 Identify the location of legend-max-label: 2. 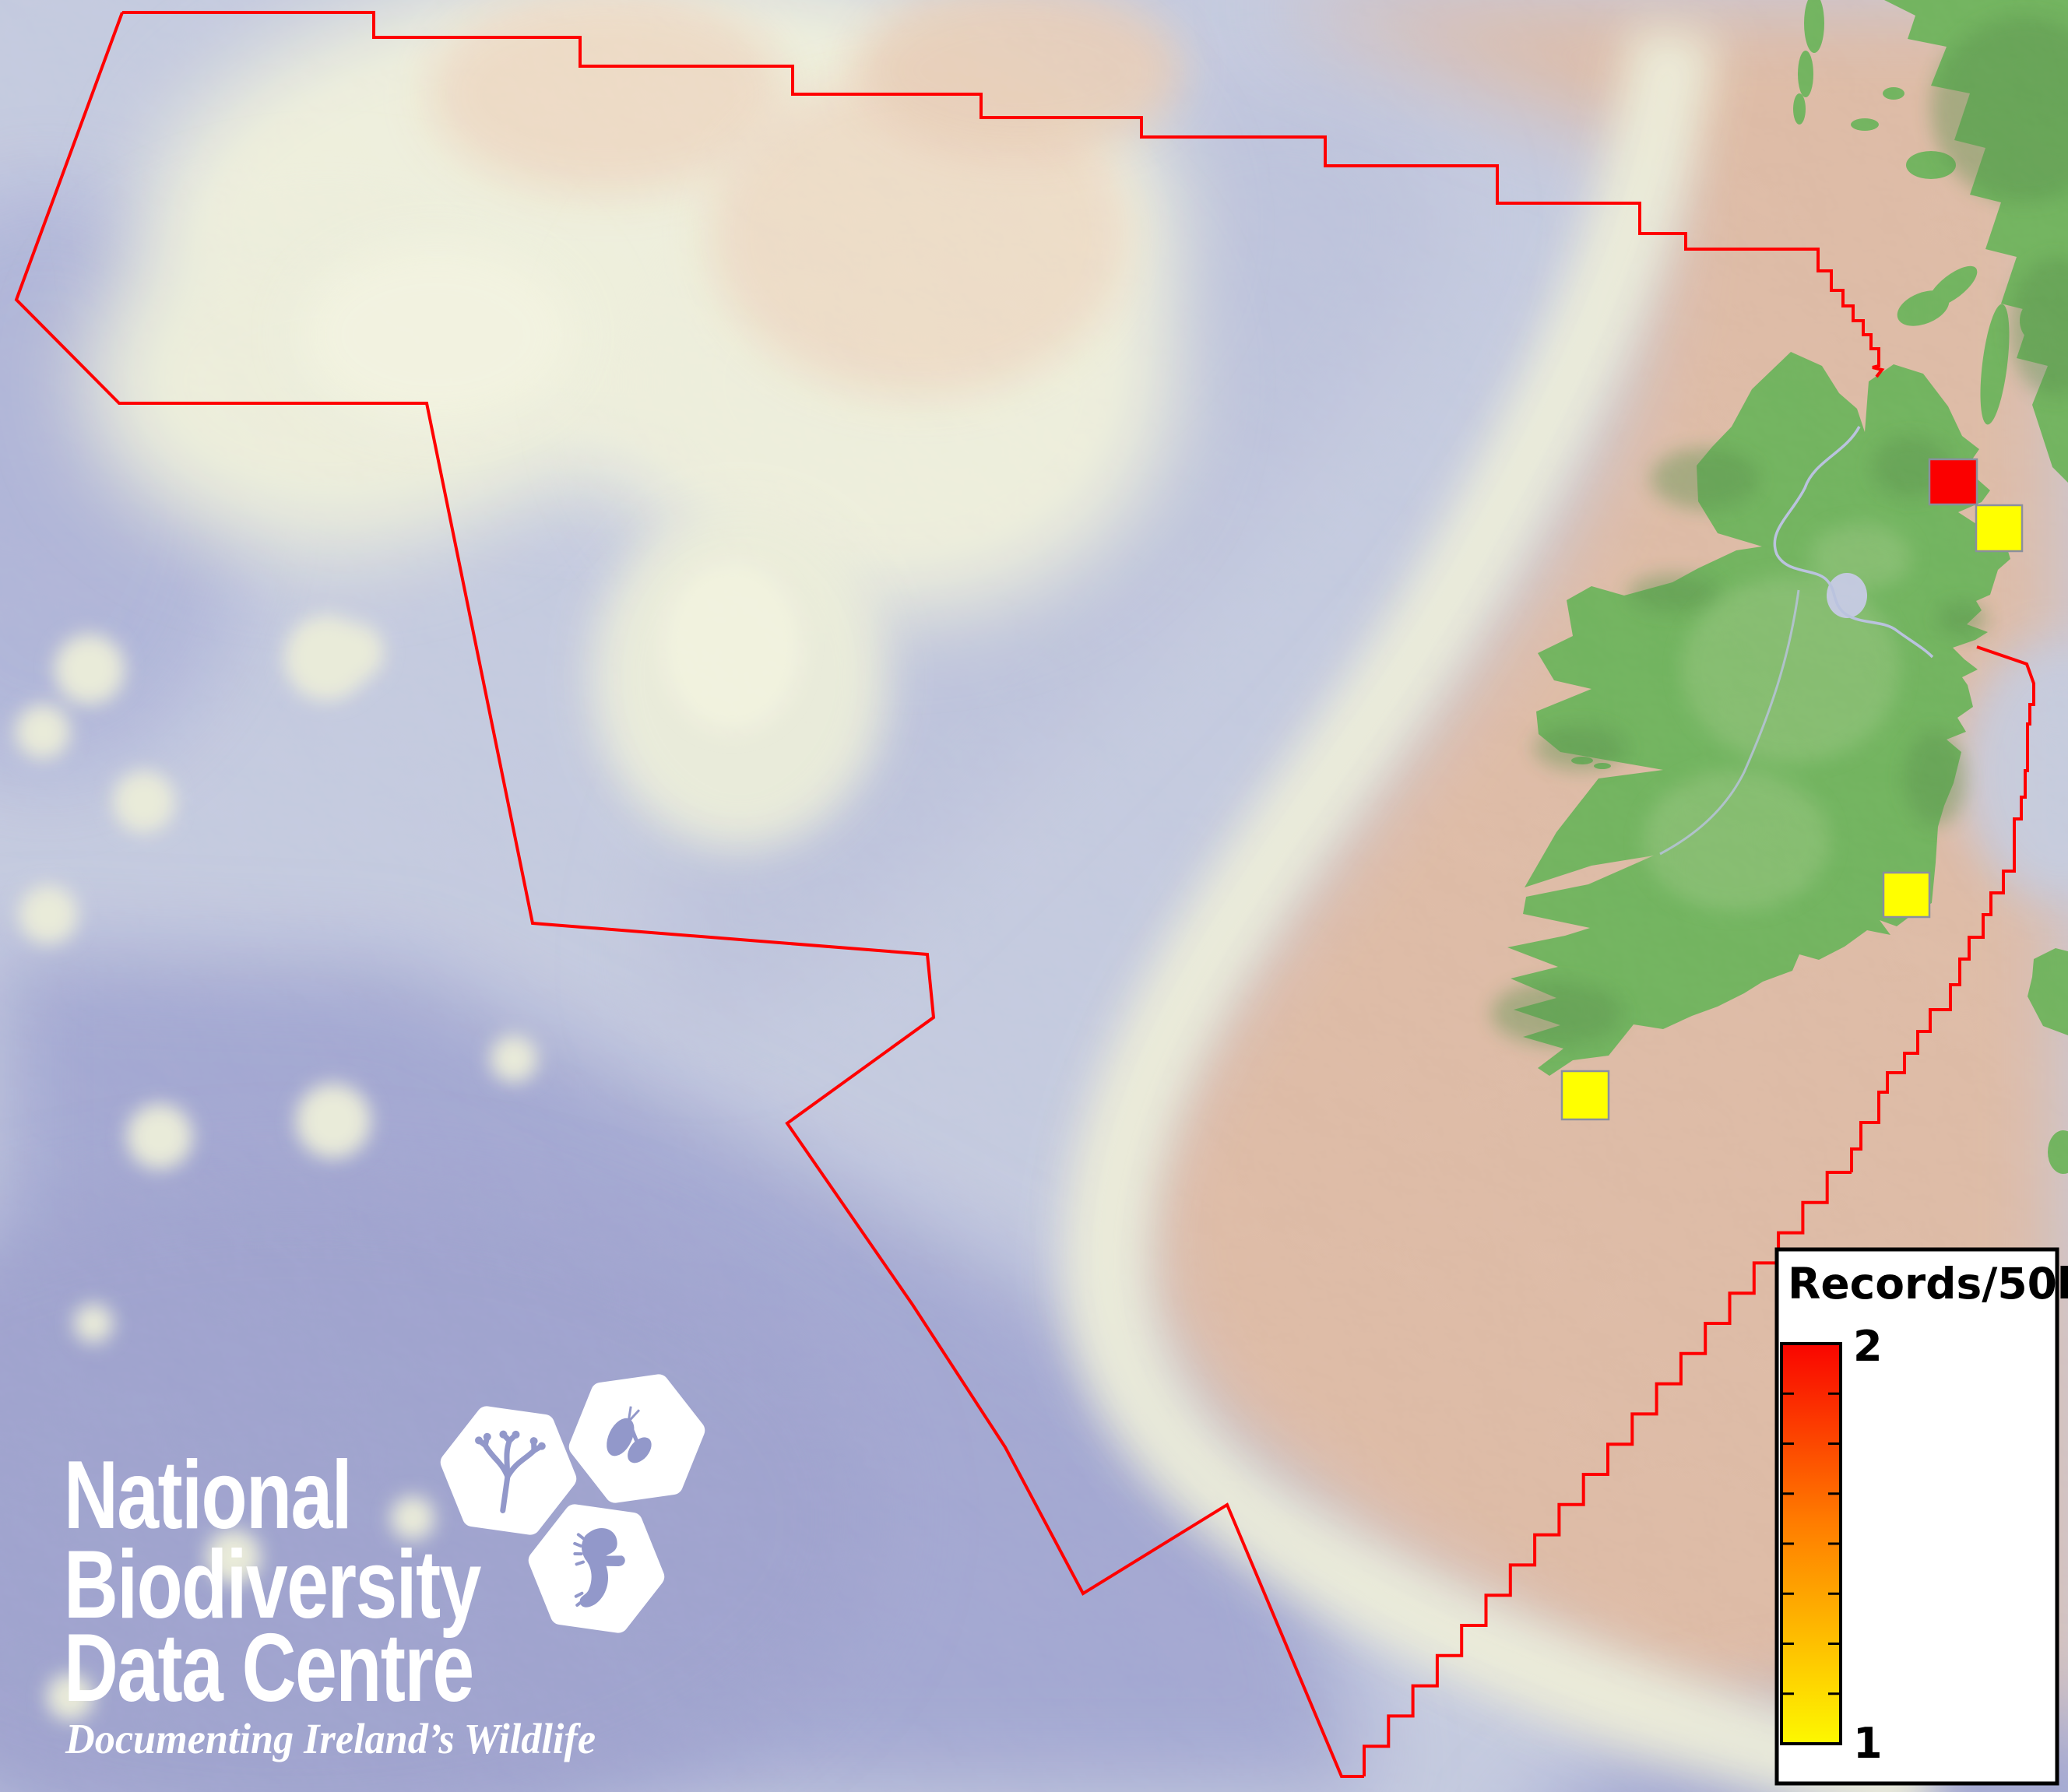
(1868, 1346).